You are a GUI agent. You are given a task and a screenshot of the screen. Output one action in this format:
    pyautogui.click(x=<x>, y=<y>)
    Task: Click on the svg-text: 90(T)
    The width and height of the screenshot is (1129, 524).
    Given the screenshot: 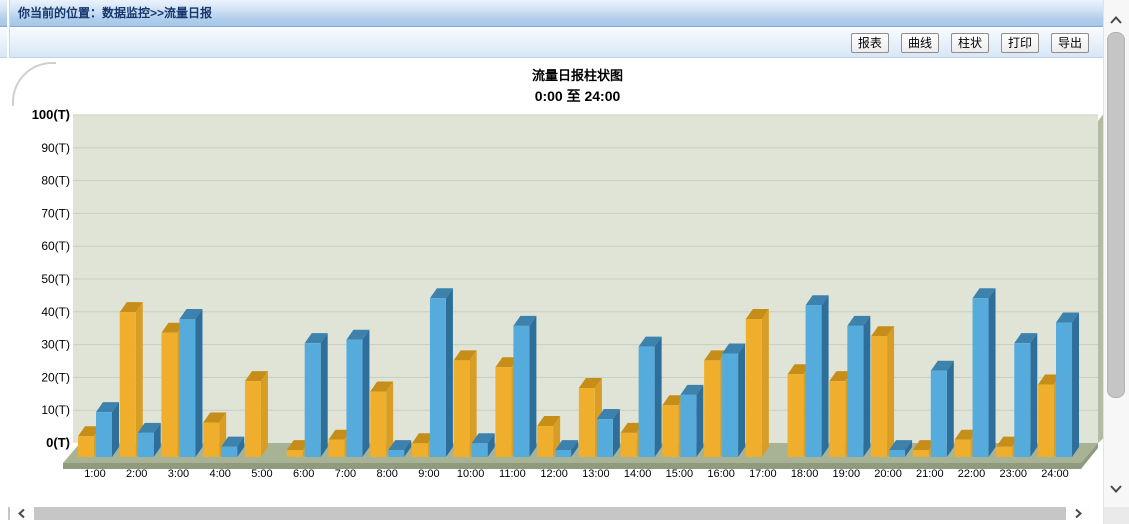 What is the action you would take?
    pyautogui.click(x=55, y=148)
    